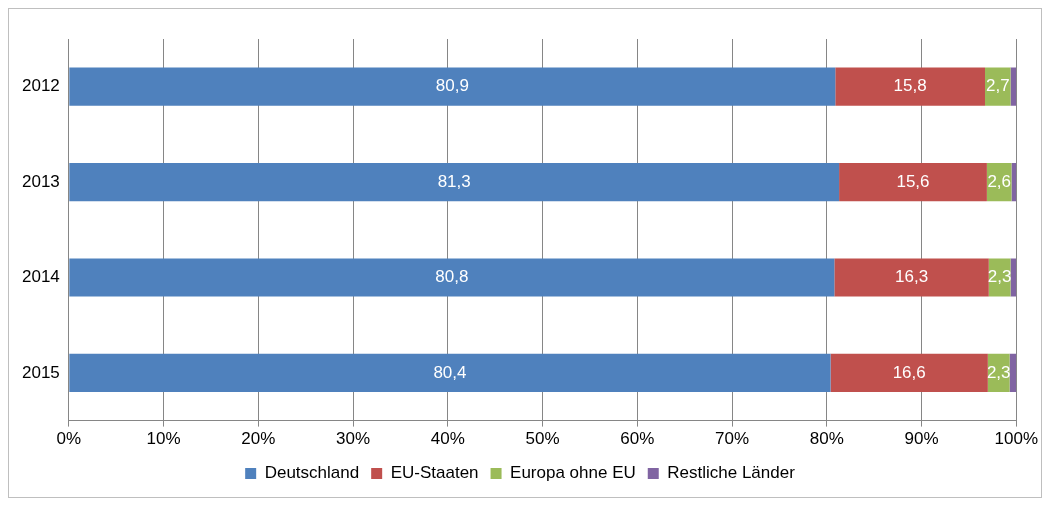 The image size is (1050, 508). Describe the element at coordinates (353, 439) in the screenshot. I see `x-tick-label: 30%` at that location.